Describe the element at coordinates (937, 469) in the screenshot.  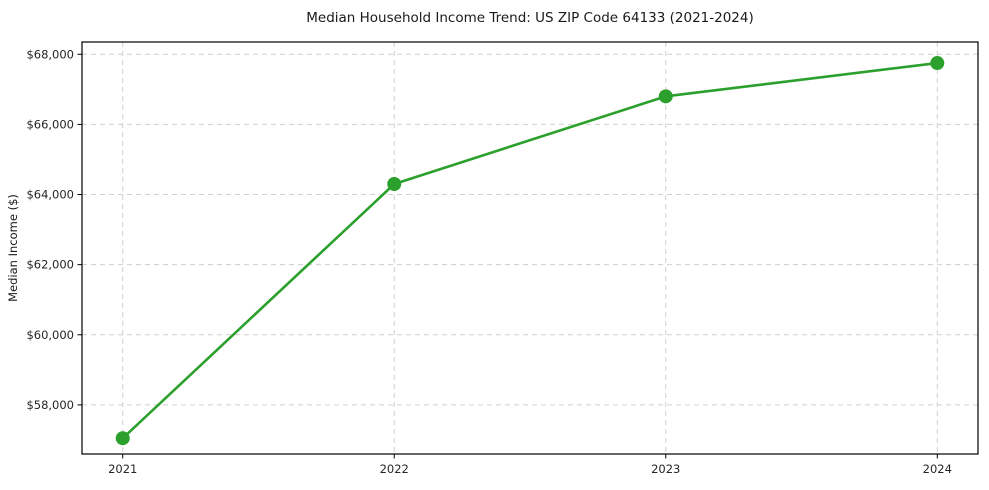
I see `x-tick-label: 2024` at that location.